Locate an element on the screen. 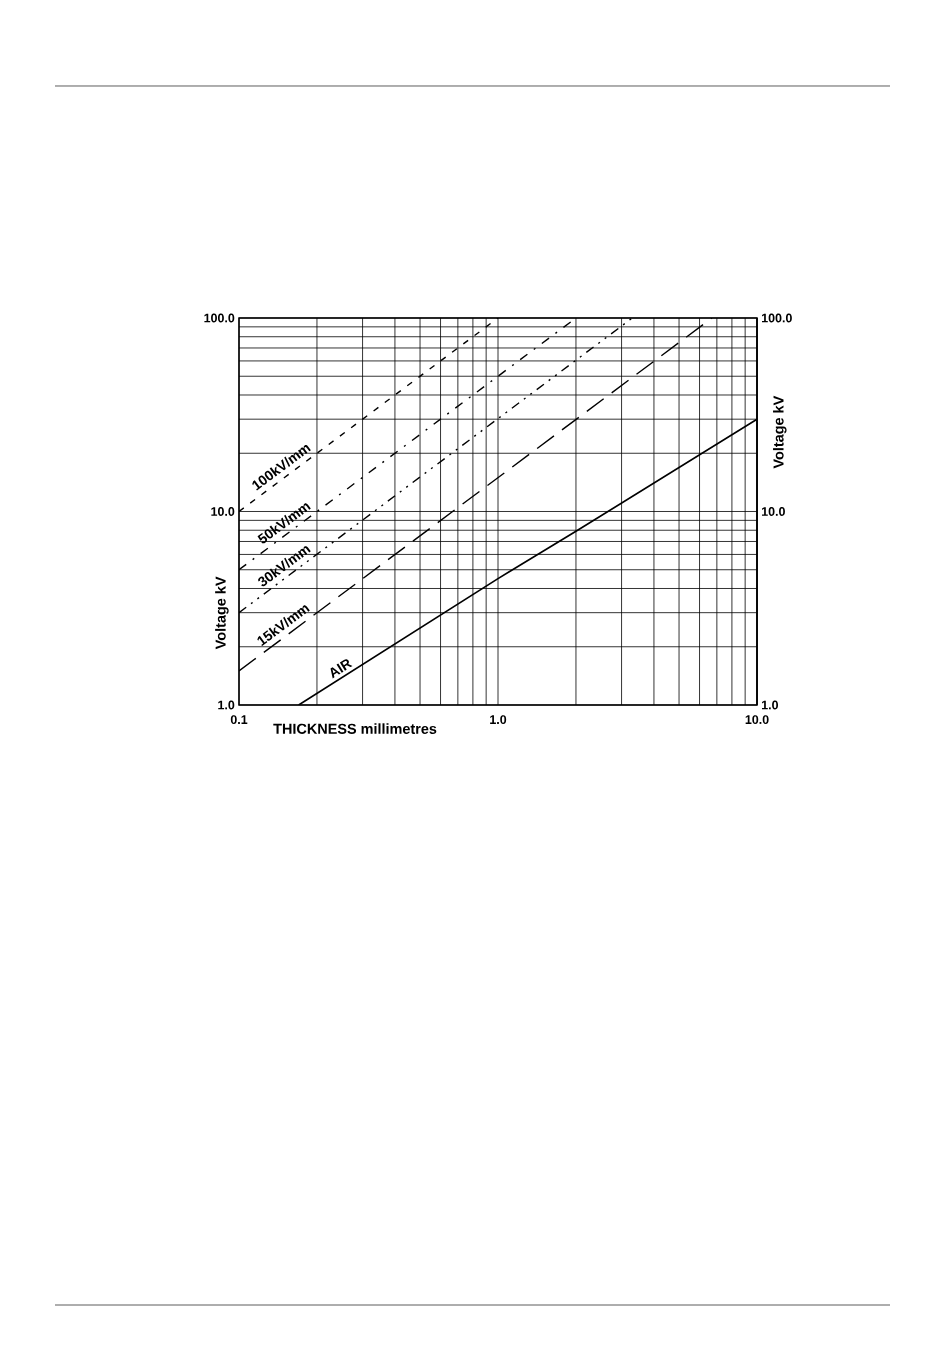 The height and width of the screenshot is (1360, 950). text: 10.0 is located at coordinates (773, 511).